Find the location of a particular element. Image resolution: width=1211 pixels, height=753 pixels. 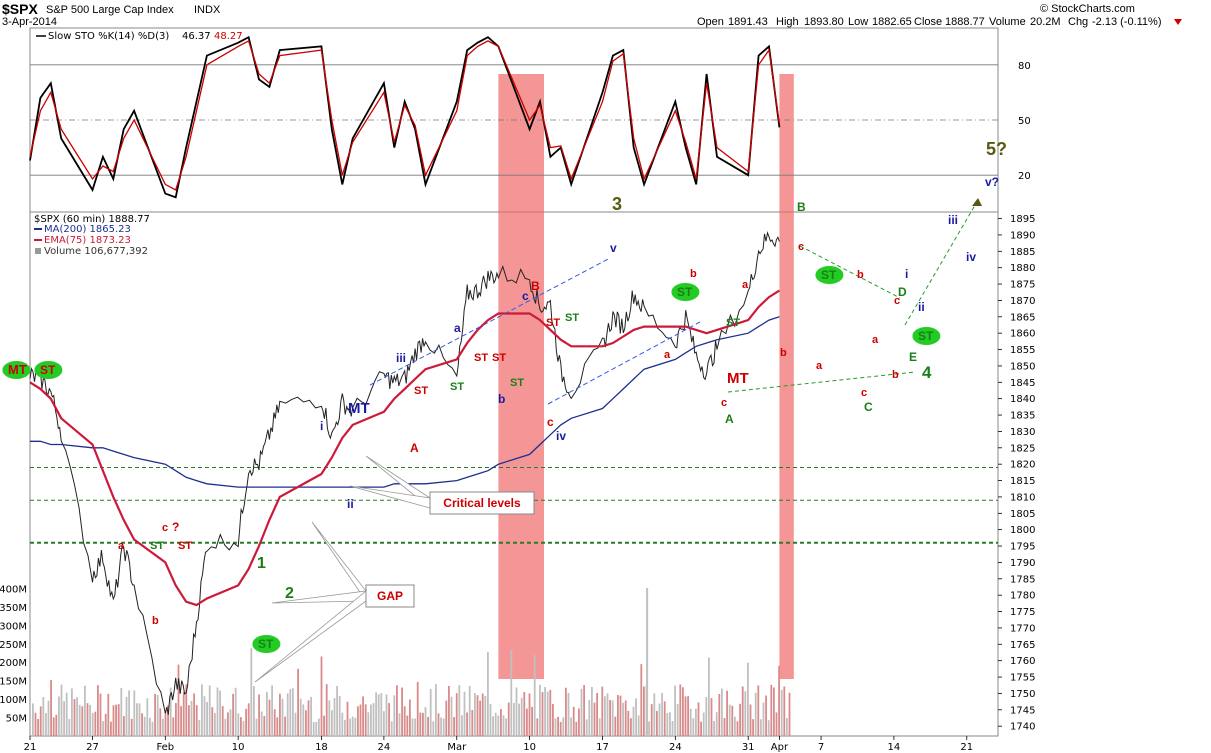

callout-gap: GAP is located at coordinates (334, 602).